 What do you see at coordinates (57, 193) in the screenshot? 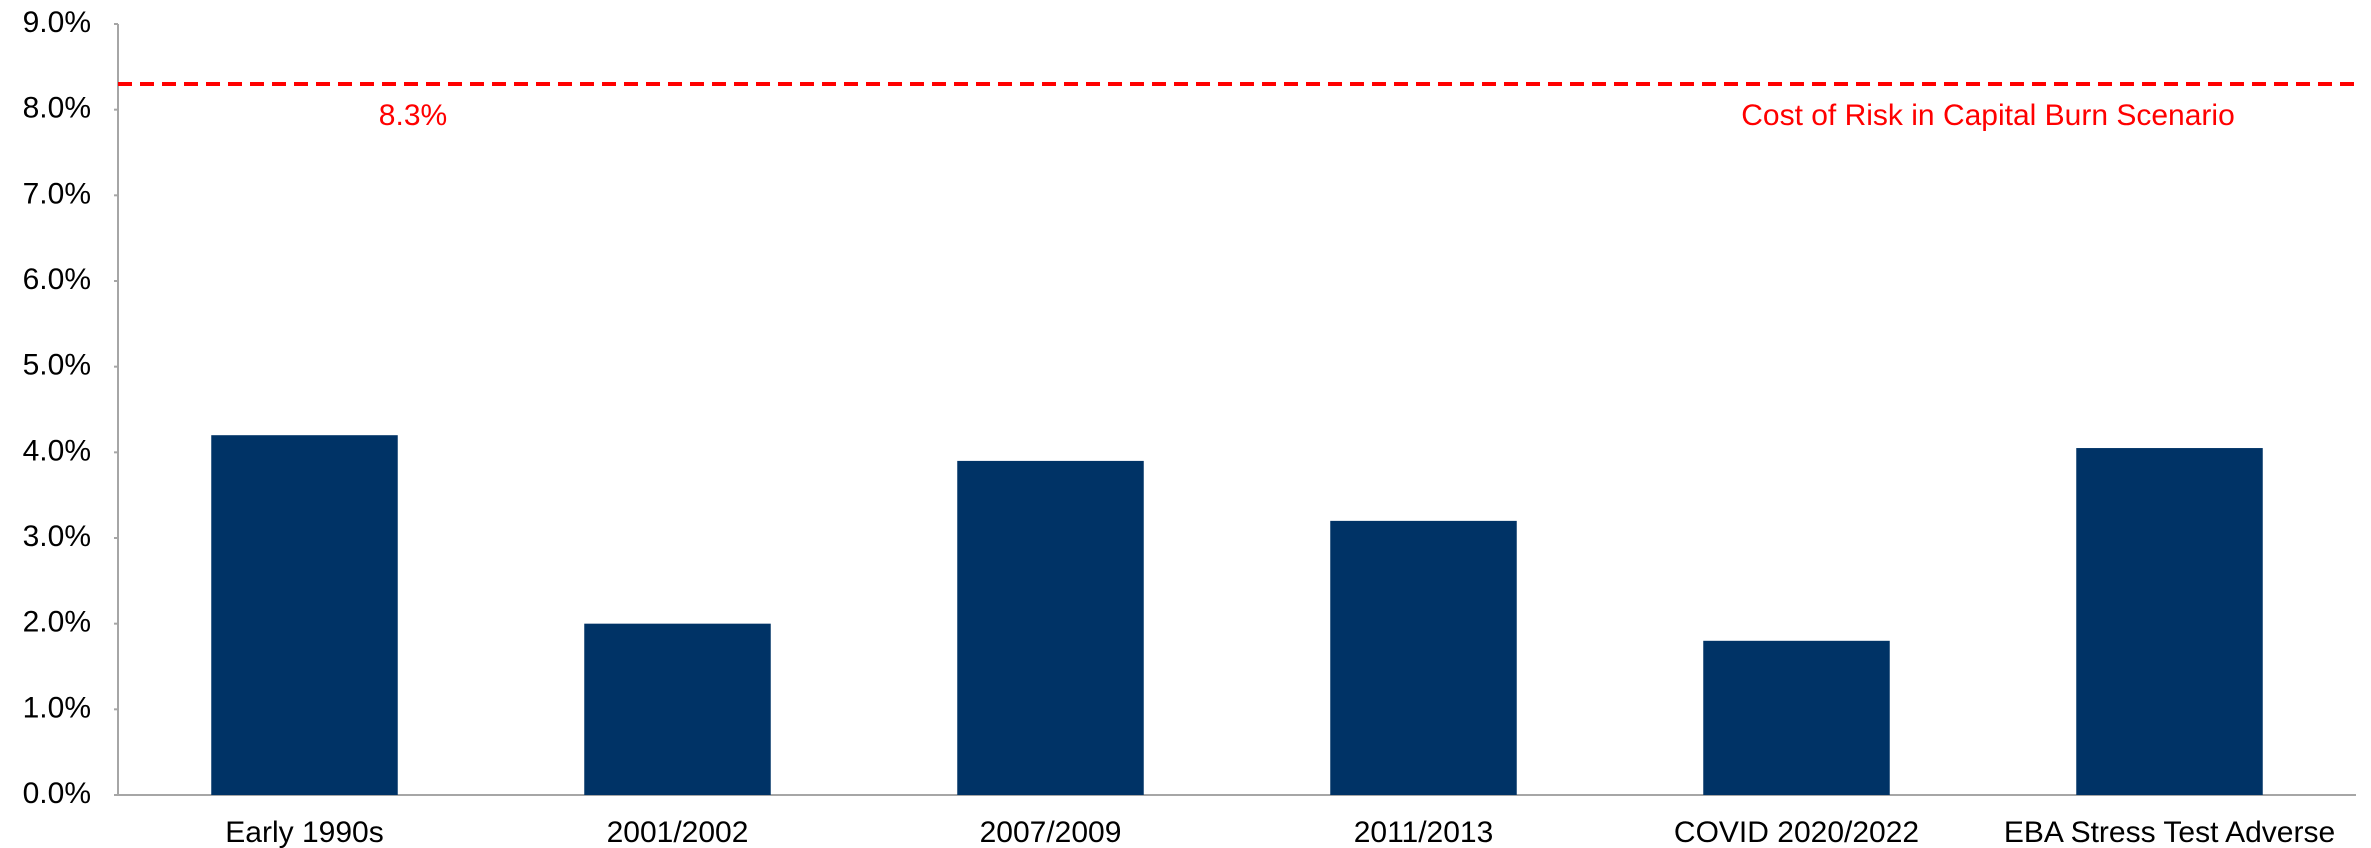
I see `y-tick-label: 7.0%` at bounding box center [57, 193].